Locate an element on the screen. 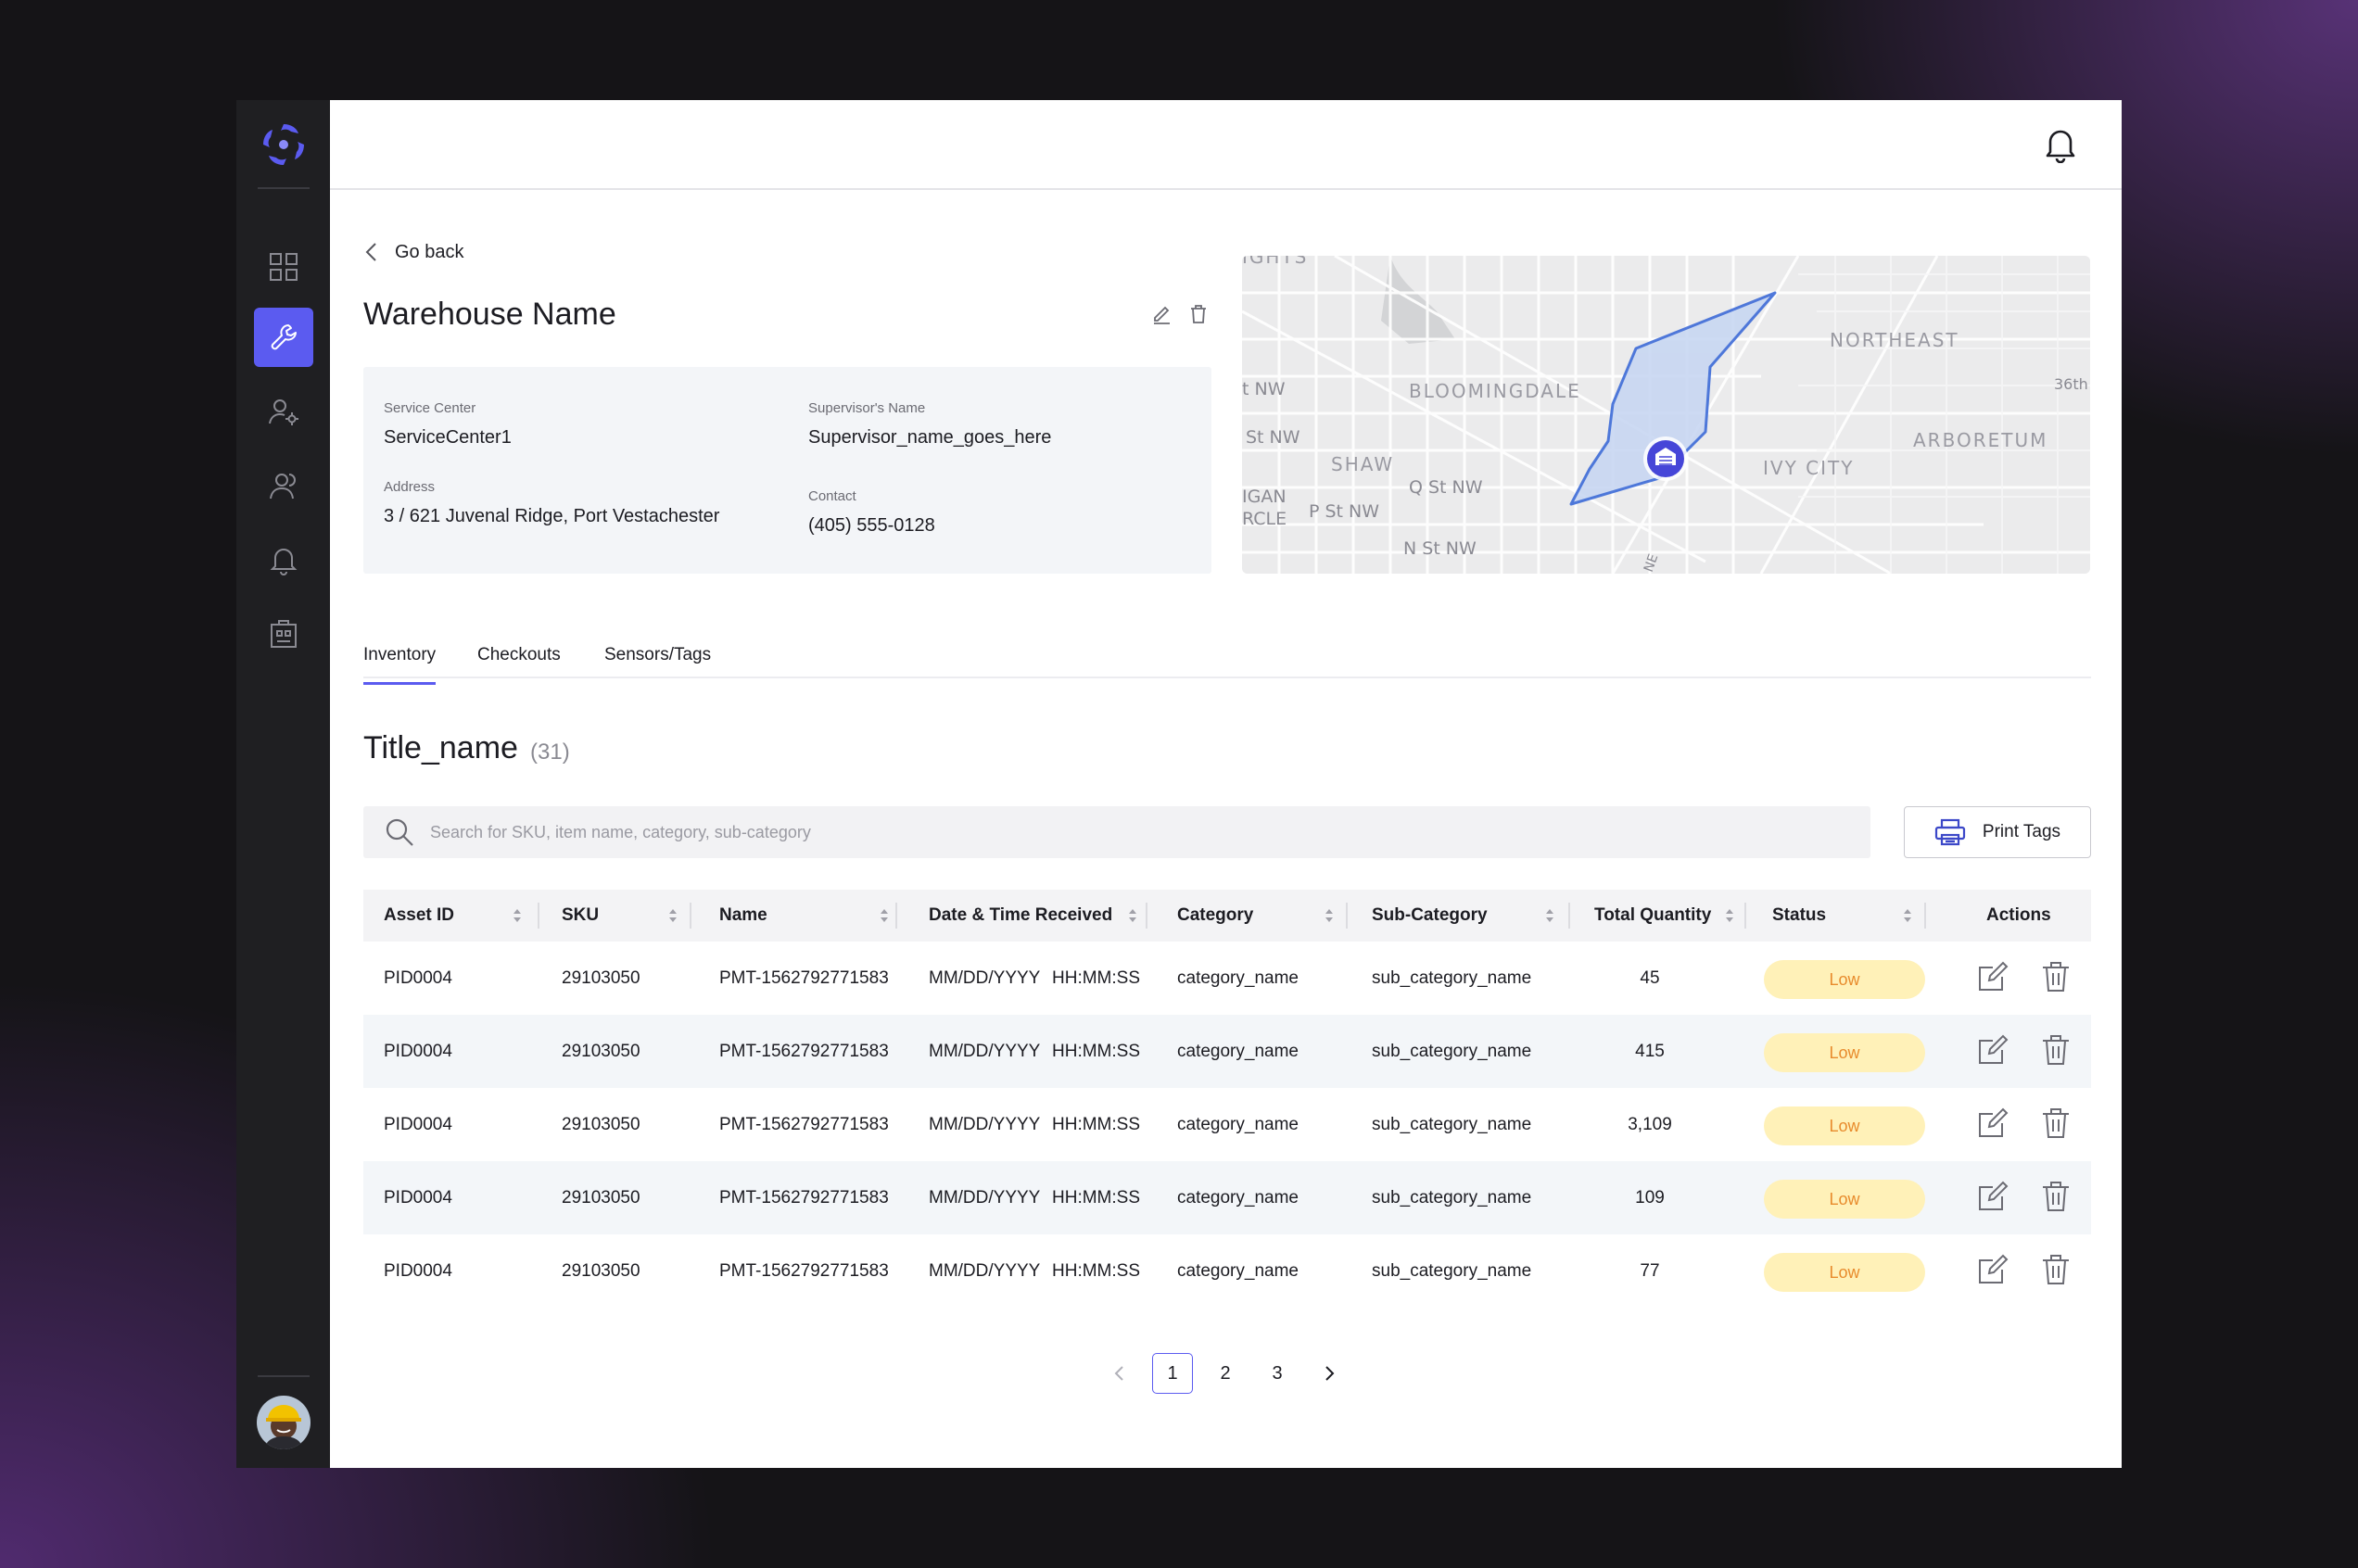 The height and width of the screenshot is (1568, 2358). go-back-label: Go back is located at coordinates (430, 251).